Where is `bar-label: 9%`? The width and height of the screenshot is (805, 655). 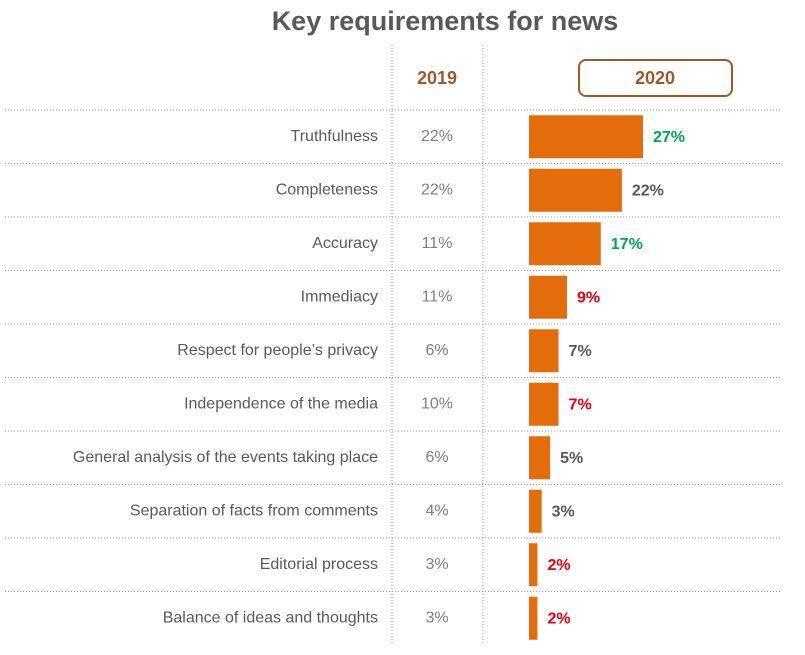 bar-label: 9% is located at coordinates (588, 297).